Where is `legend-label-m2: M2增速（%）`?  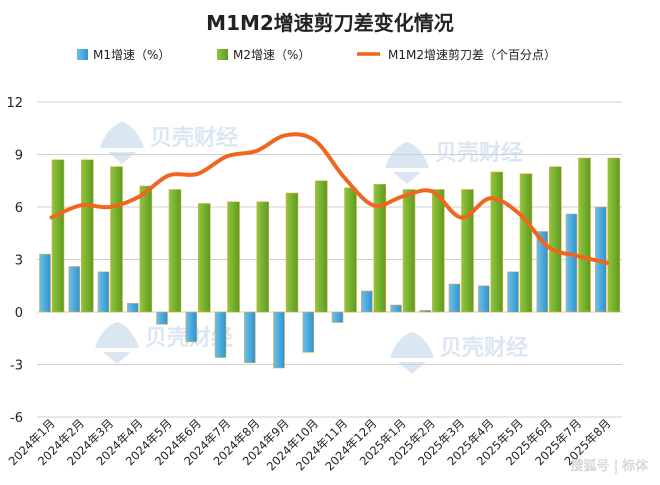 legend-label-m2: M2增速（%） is located at coordinates (271, 55).